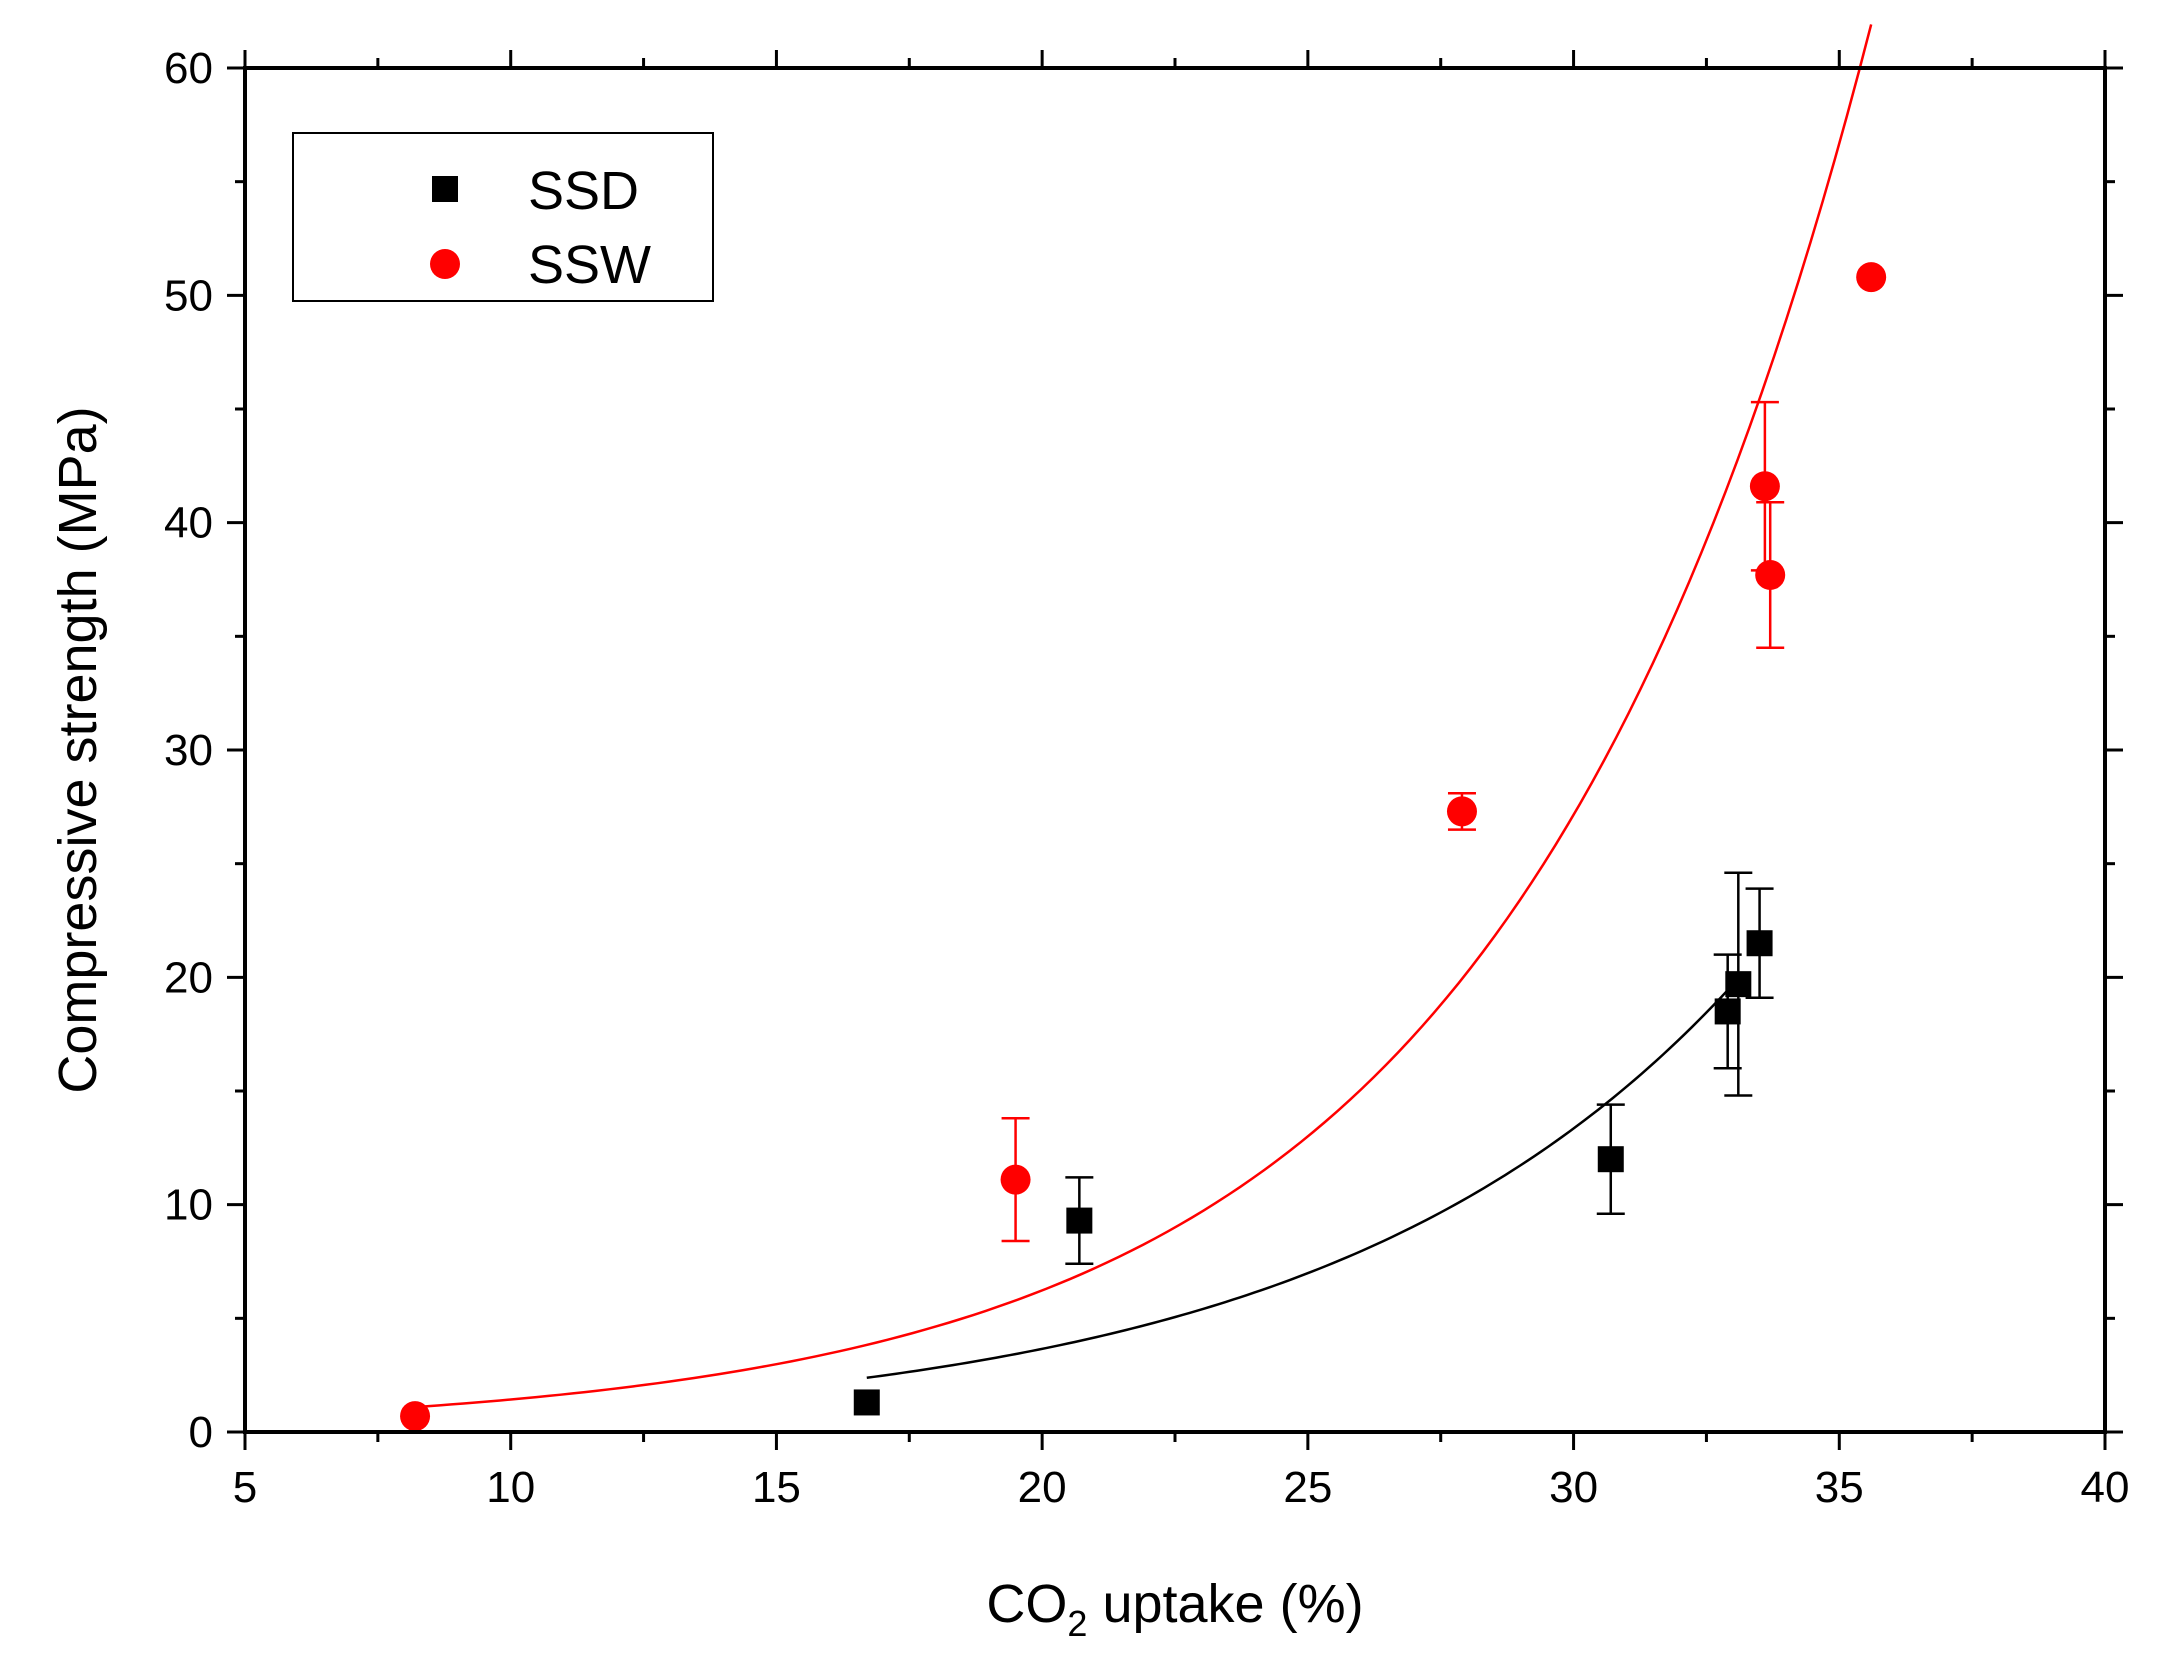 The height and width of the screenshot is (1672, 2164). What do you see at coordinates (188, 68) in the screenshot?
I see `y-tick-label: 60` at bounding box center [188, 68].